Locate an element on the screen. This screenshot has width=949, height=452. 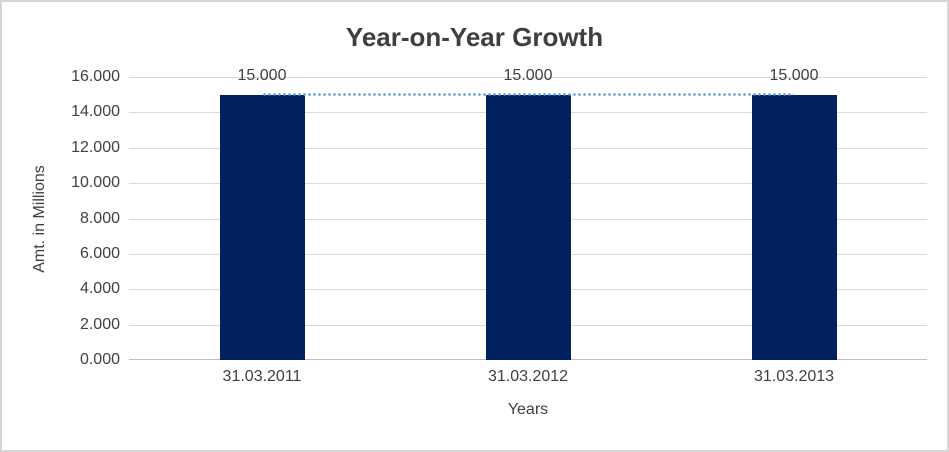
x-tick-label: 31.03.2011 is located at coordinates (262, 376).